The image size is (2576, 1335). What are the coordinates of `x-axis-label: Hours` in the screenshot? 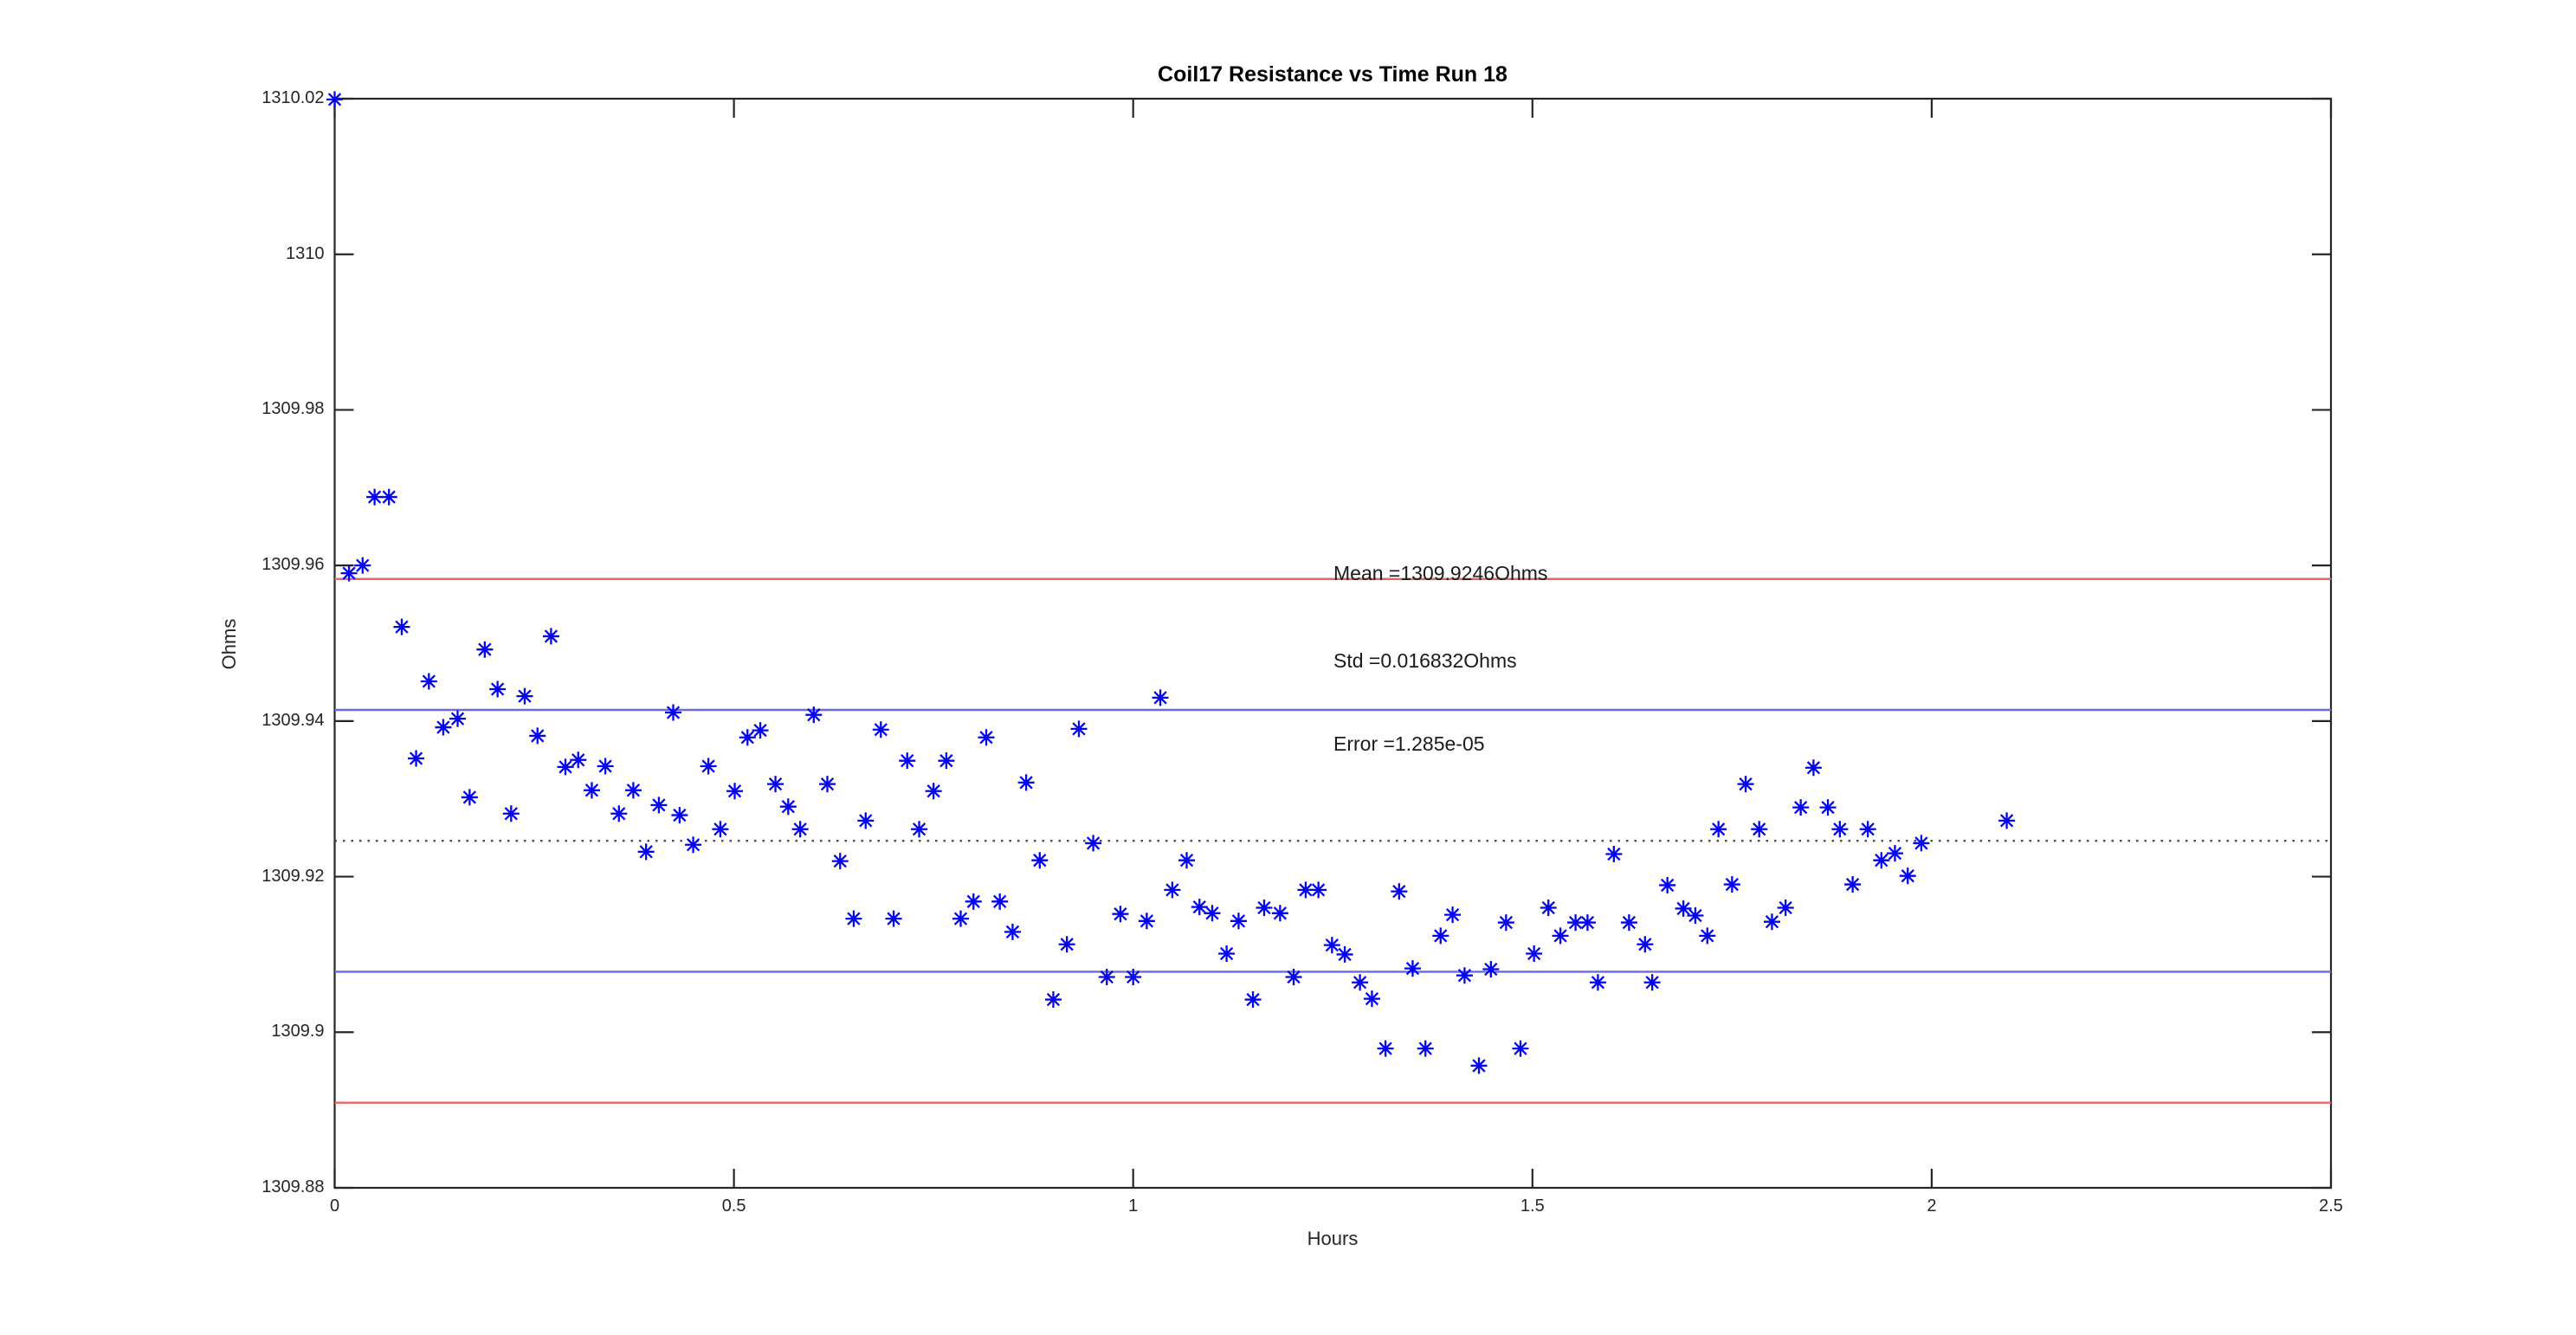 It's located at (1333, 1239).